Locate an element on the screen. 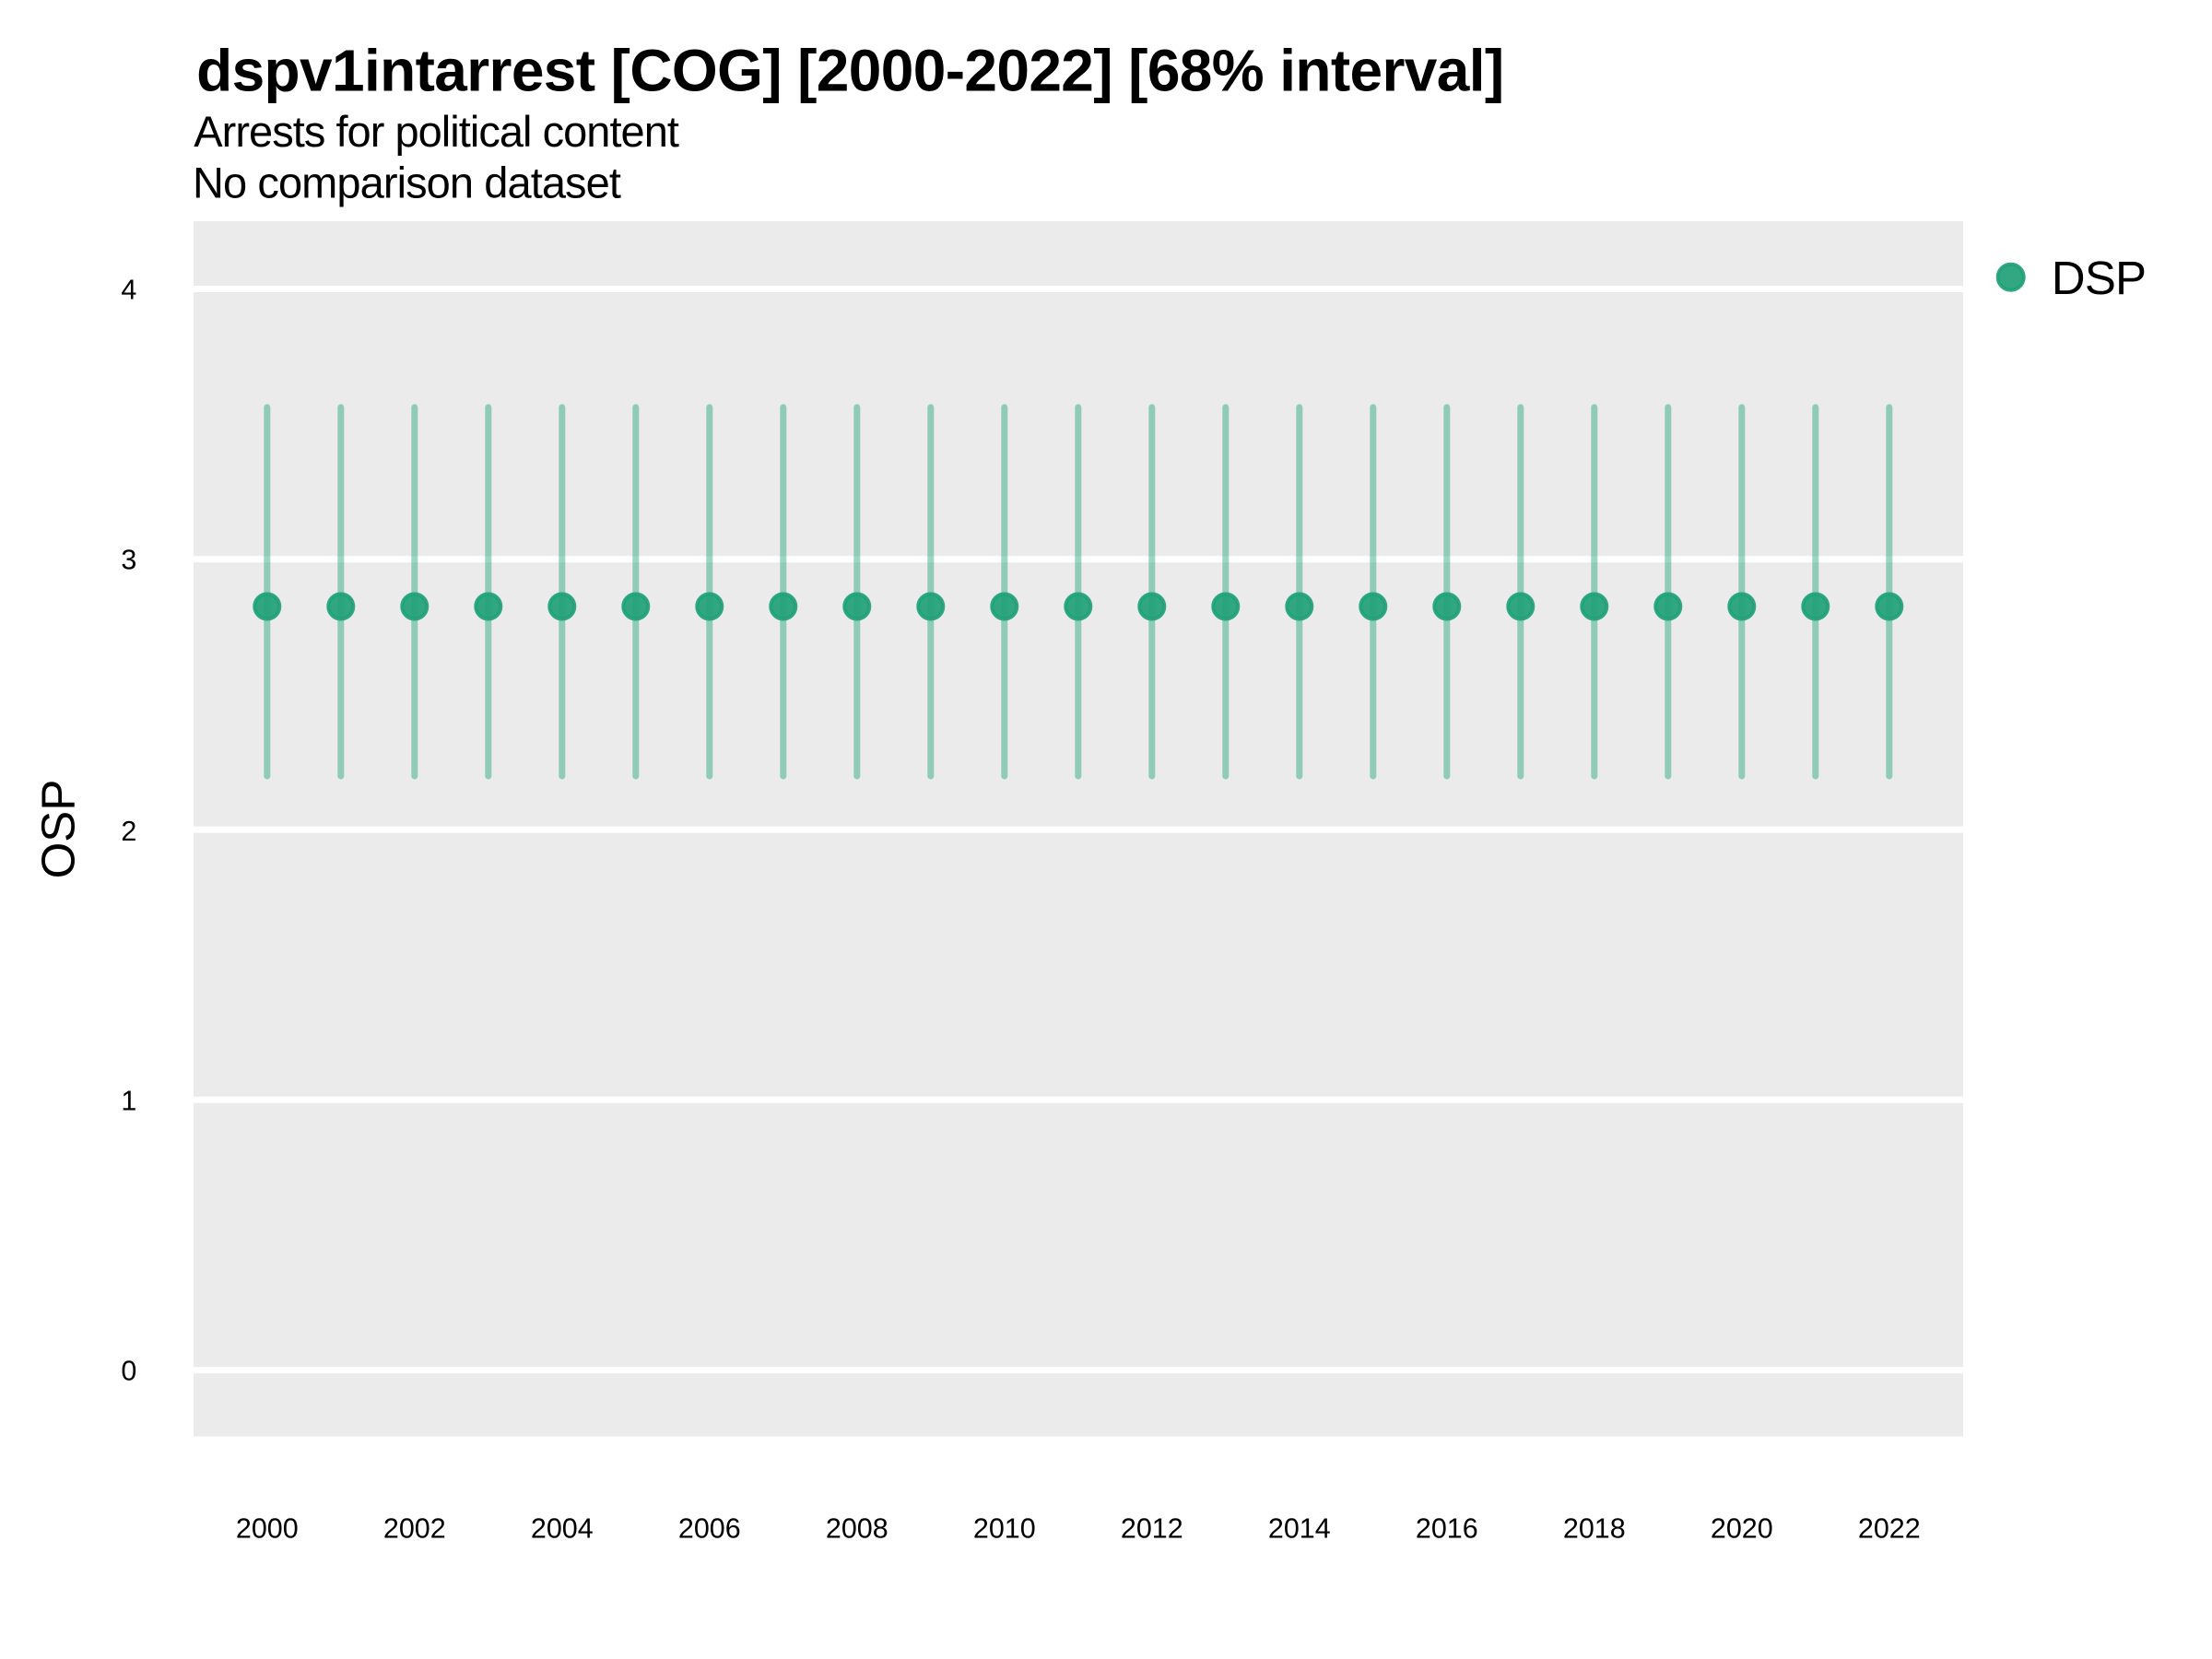 The width and height of the screenshot is (2212, 1659). svg-text: DSP is located at coordinates (2099, 278).